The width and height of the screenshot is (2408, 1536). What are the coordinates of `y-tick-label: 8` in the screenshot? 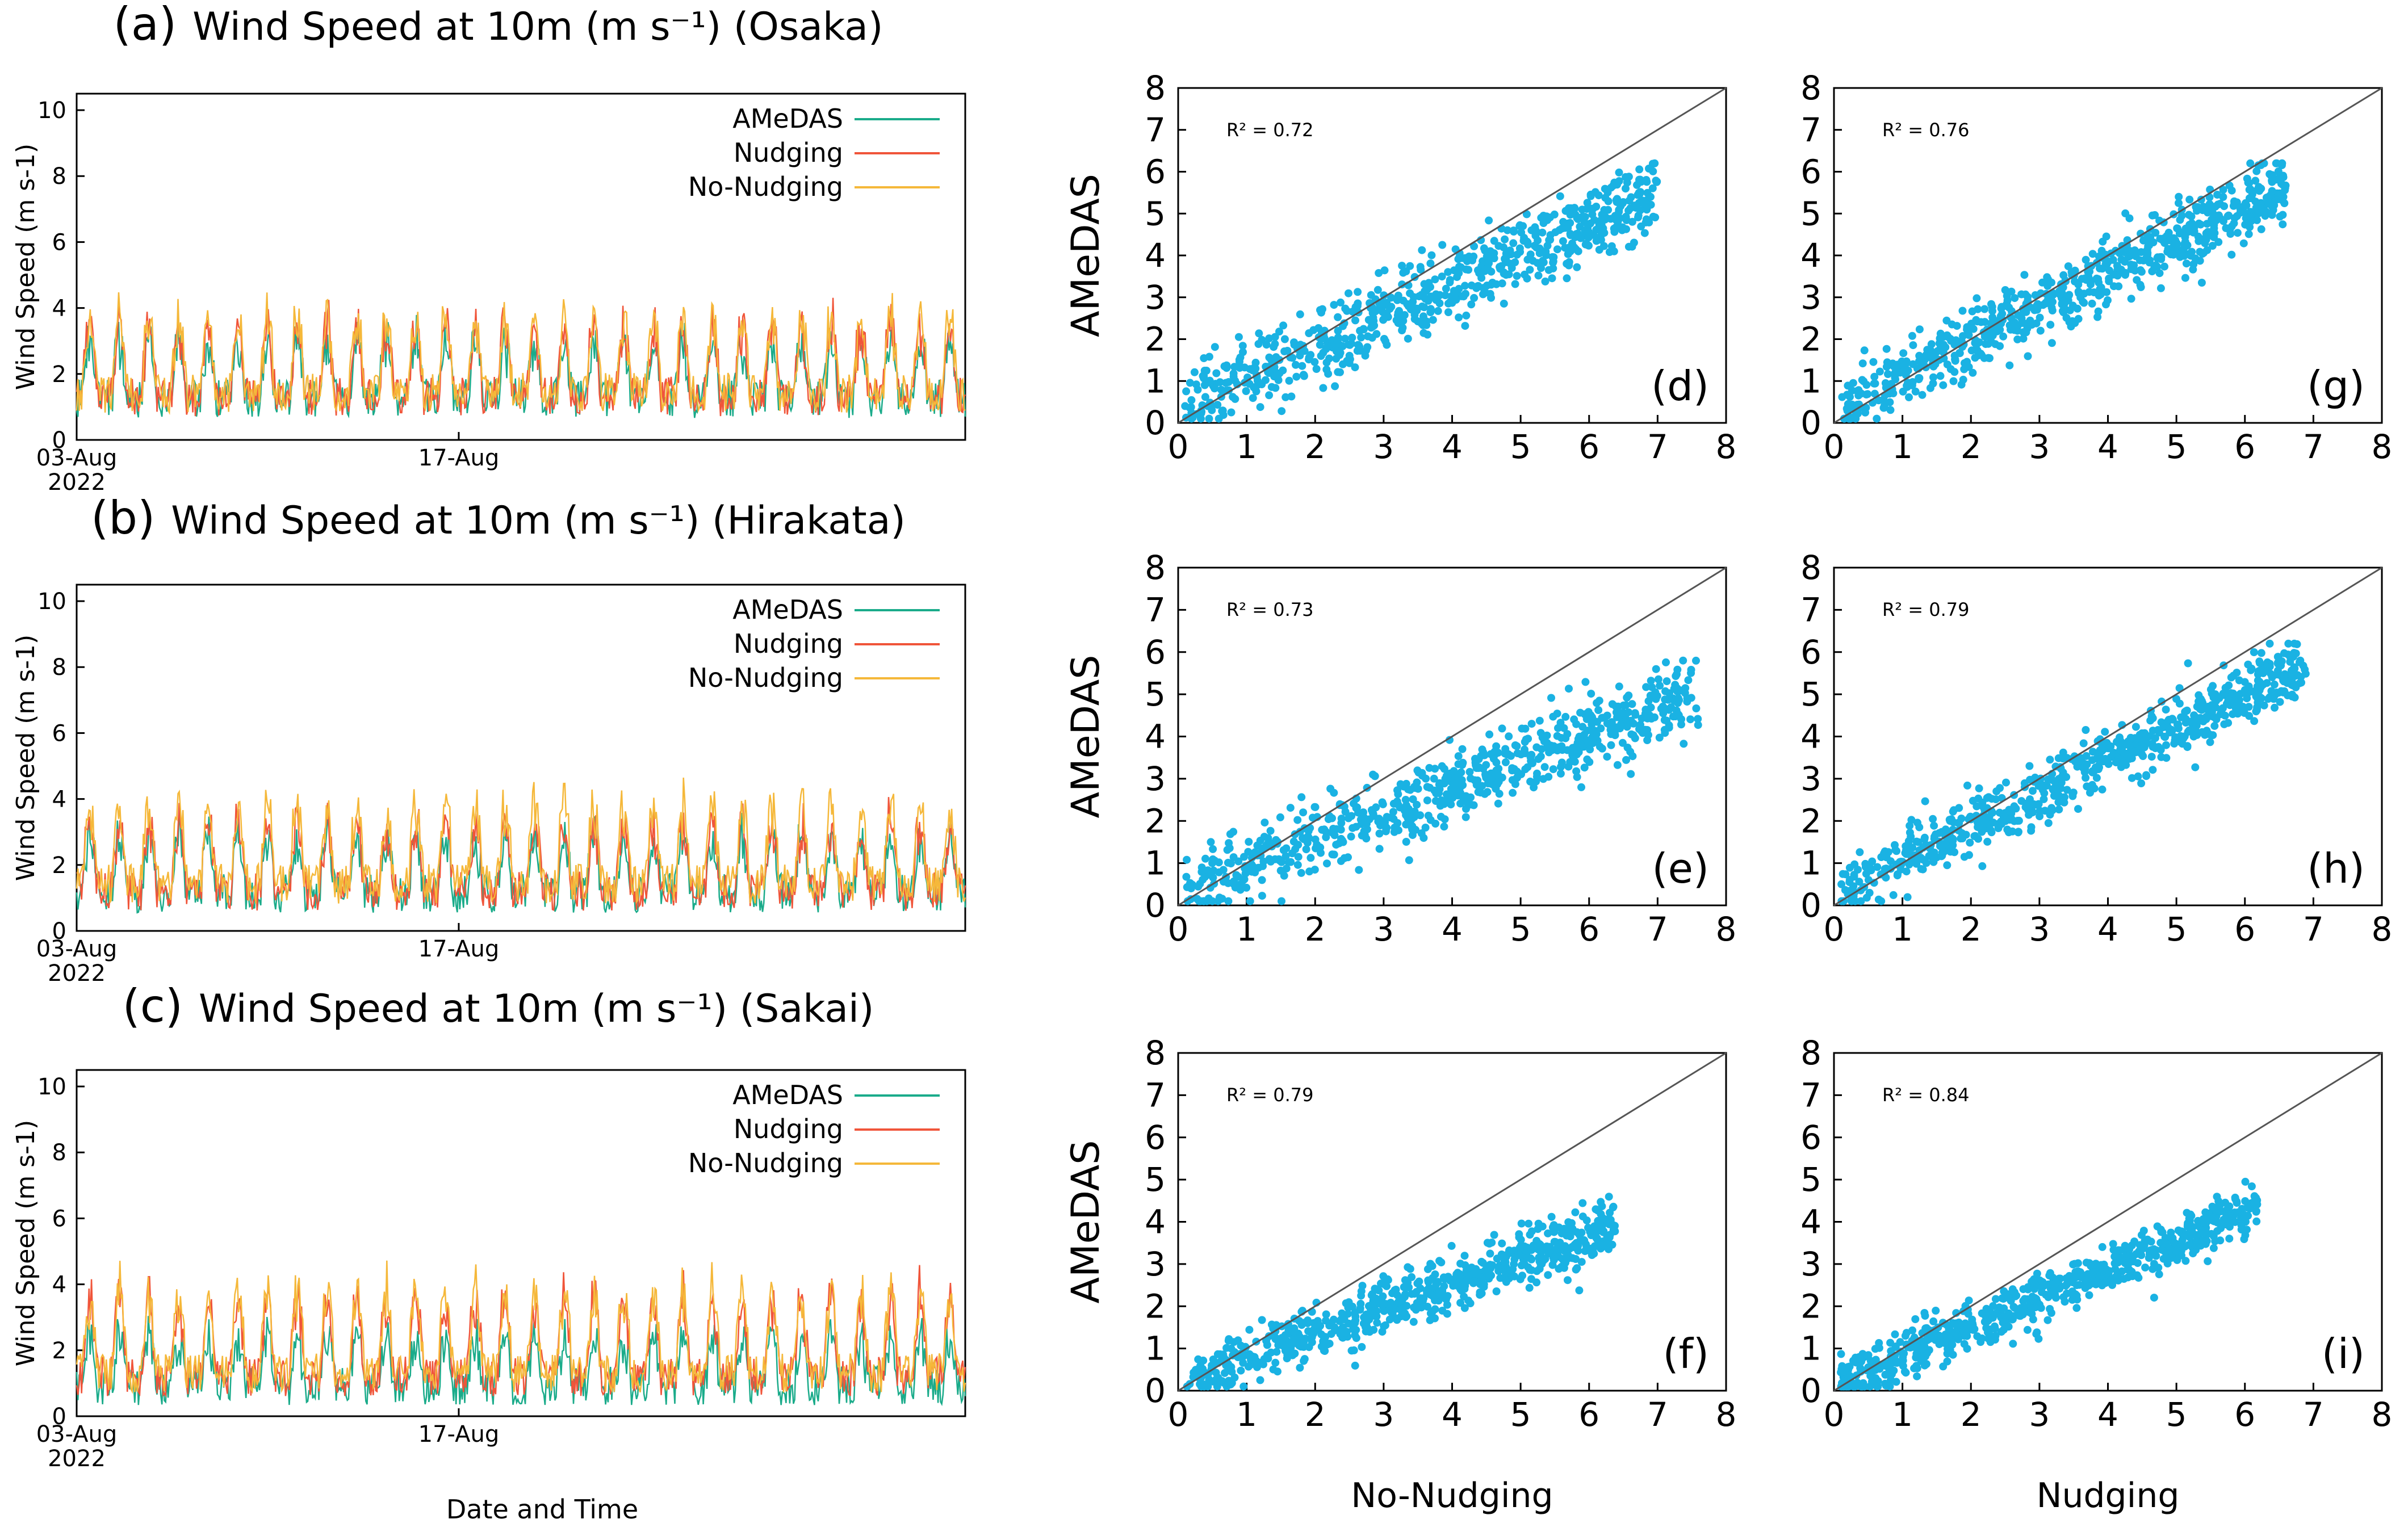 It's located at (1810, 1053).